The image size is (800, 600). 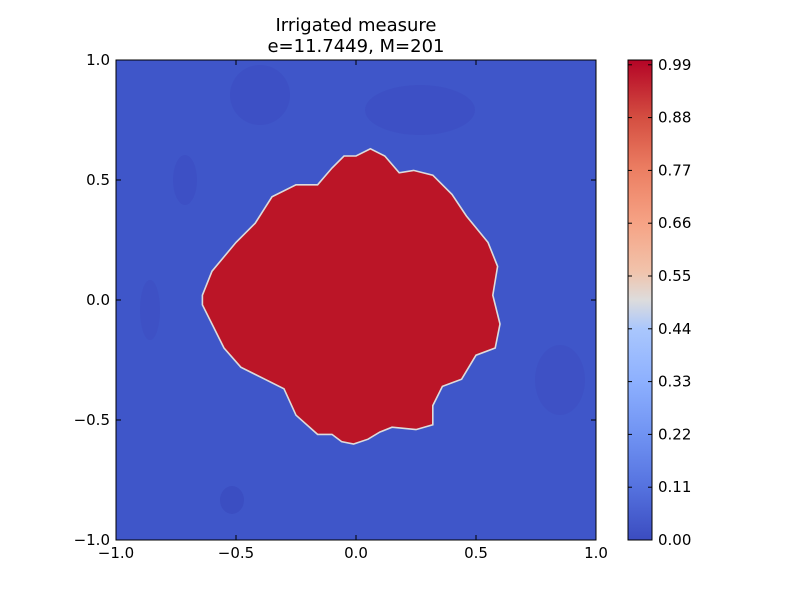 I want to click on y-tick-label: −1.0, so click(x=92, y=540).